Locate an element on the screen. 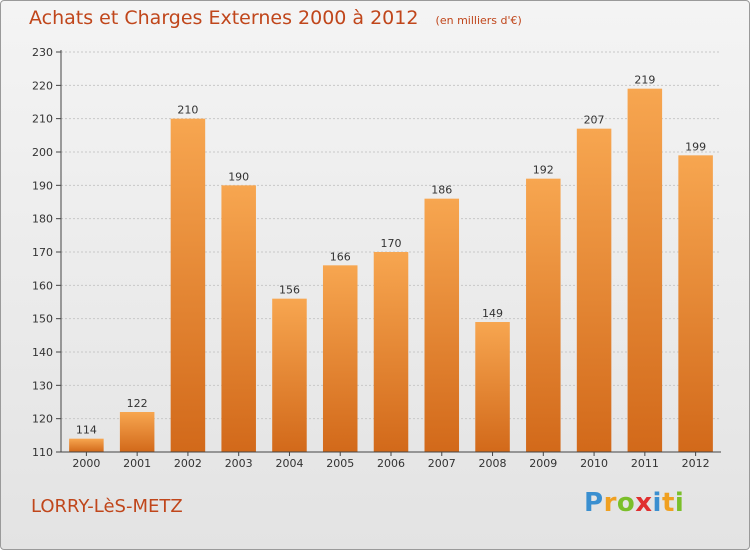  bar-value-label: 149 is located at coordinates (492, 313).